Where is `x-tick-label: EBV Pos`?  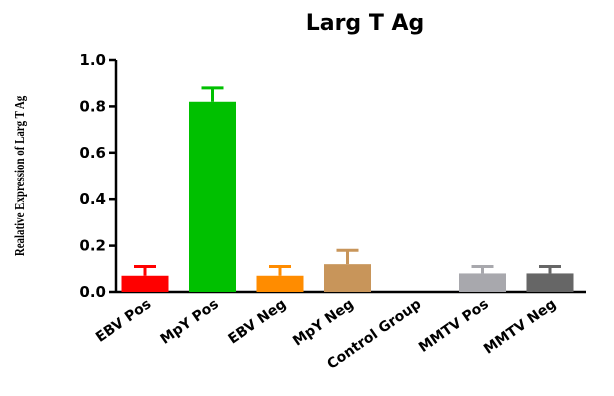
x-tick-label: EBV Pos is located at coordinates (123, 321).